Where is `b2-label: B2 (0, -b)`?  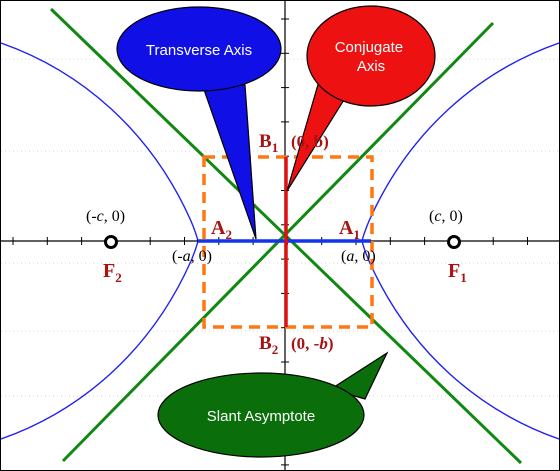 b2-label: B2 (0, -b) is located at coordinates (296, 345).